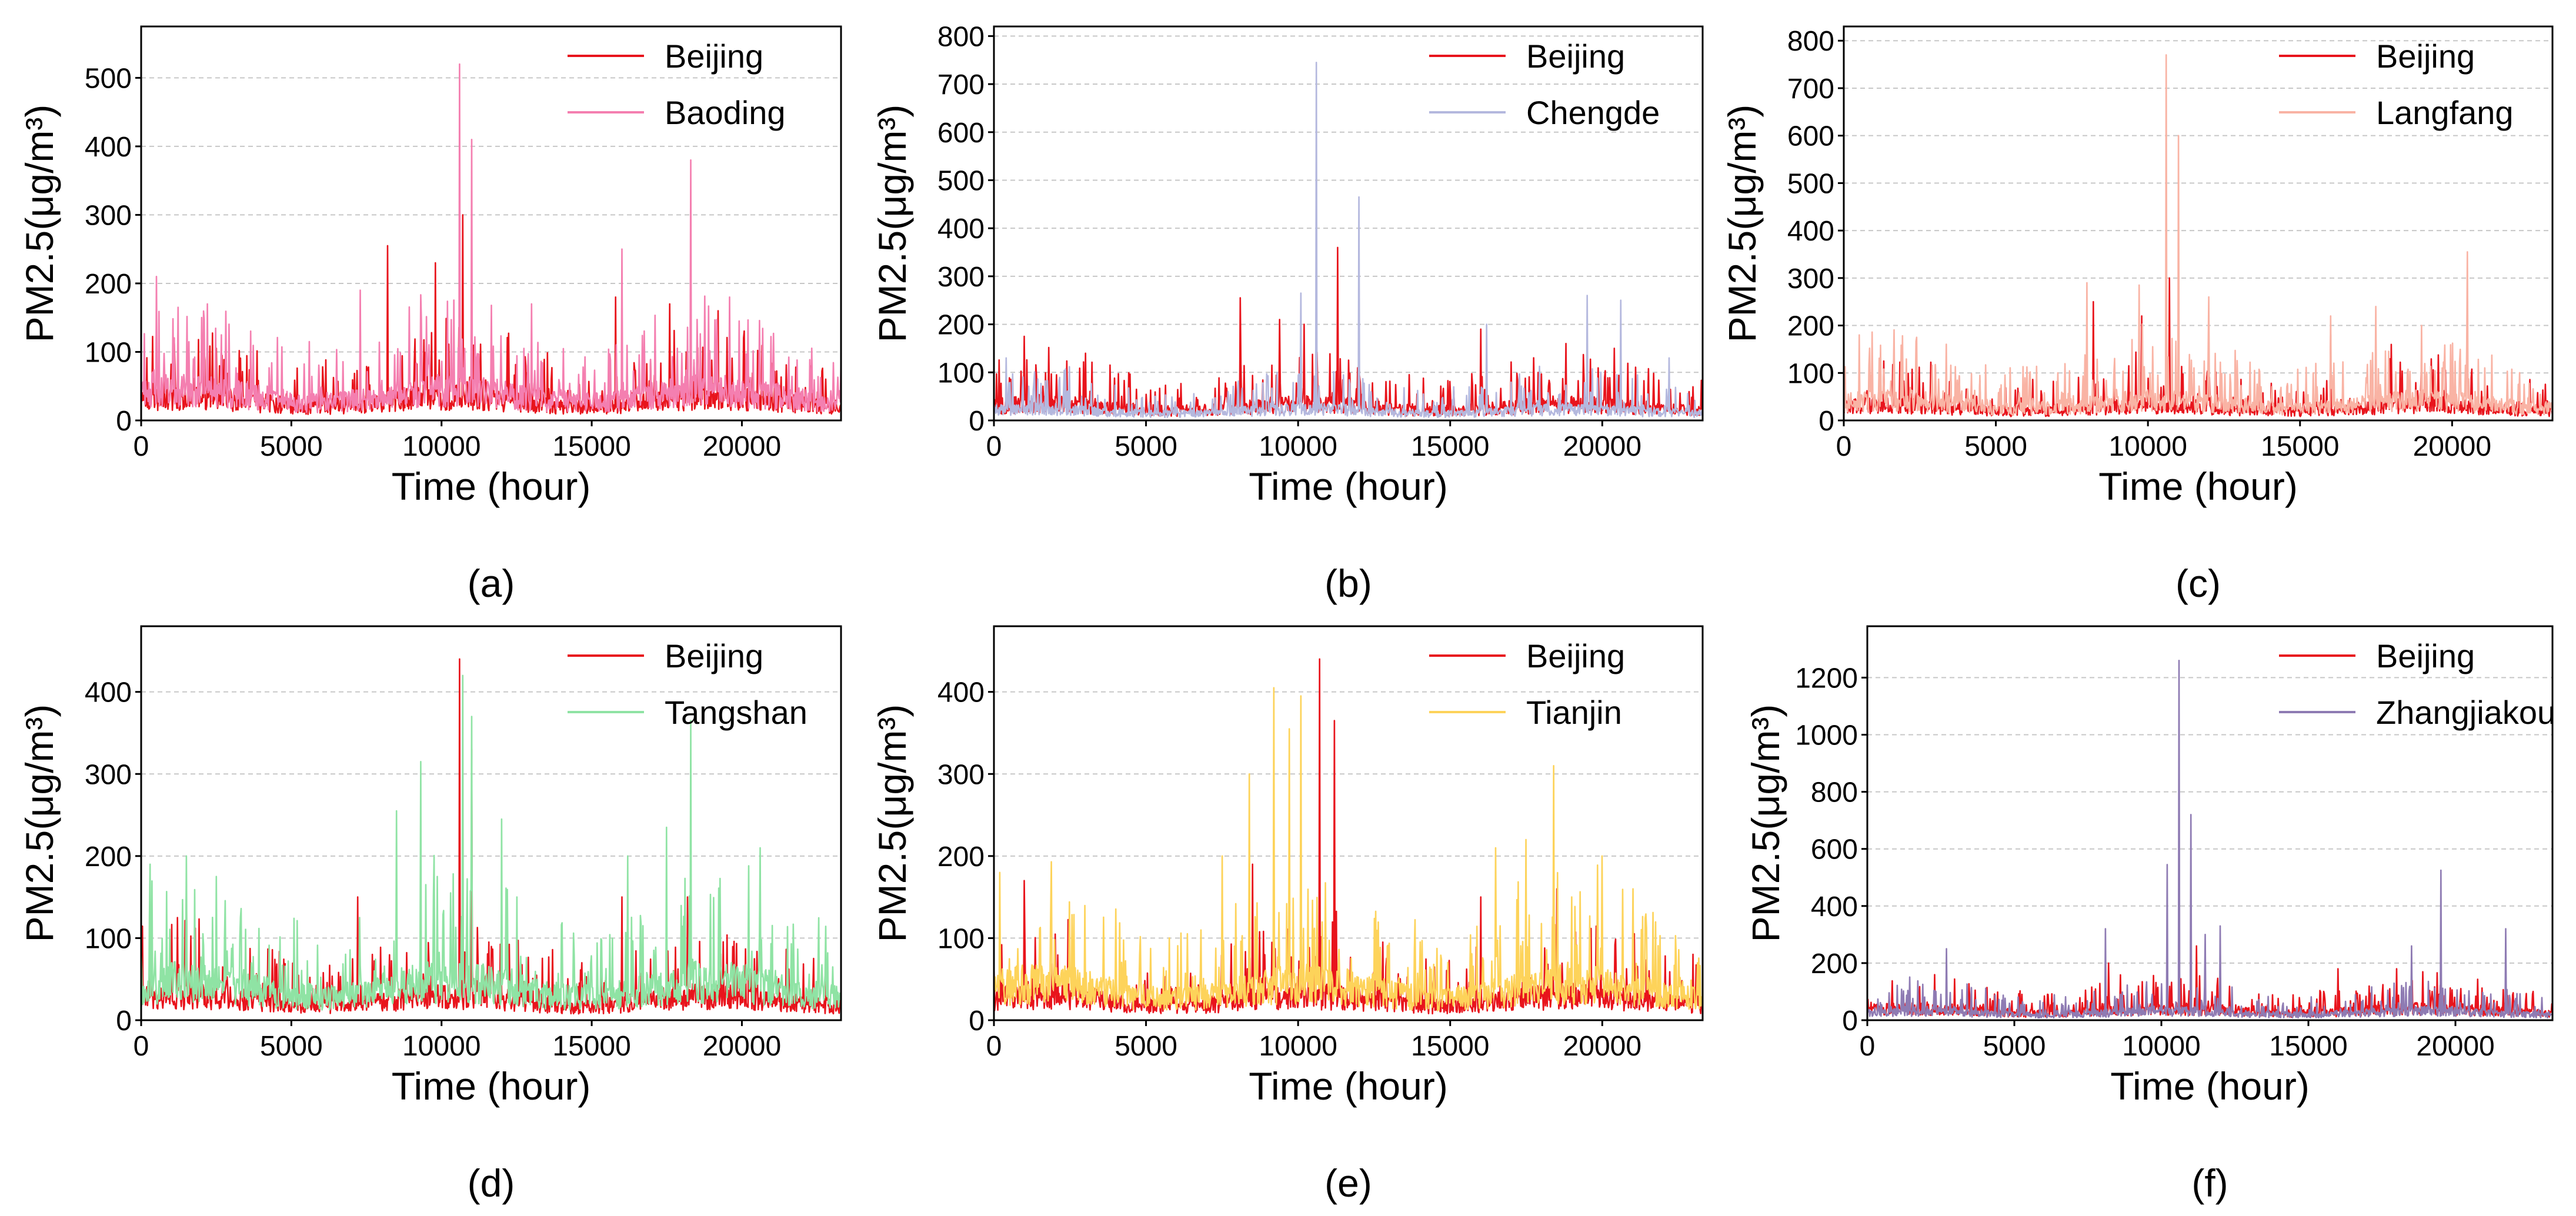  Describe the element at coordinates (2198, 235) in the screenshot. I see `series-line-langfang` at that location.